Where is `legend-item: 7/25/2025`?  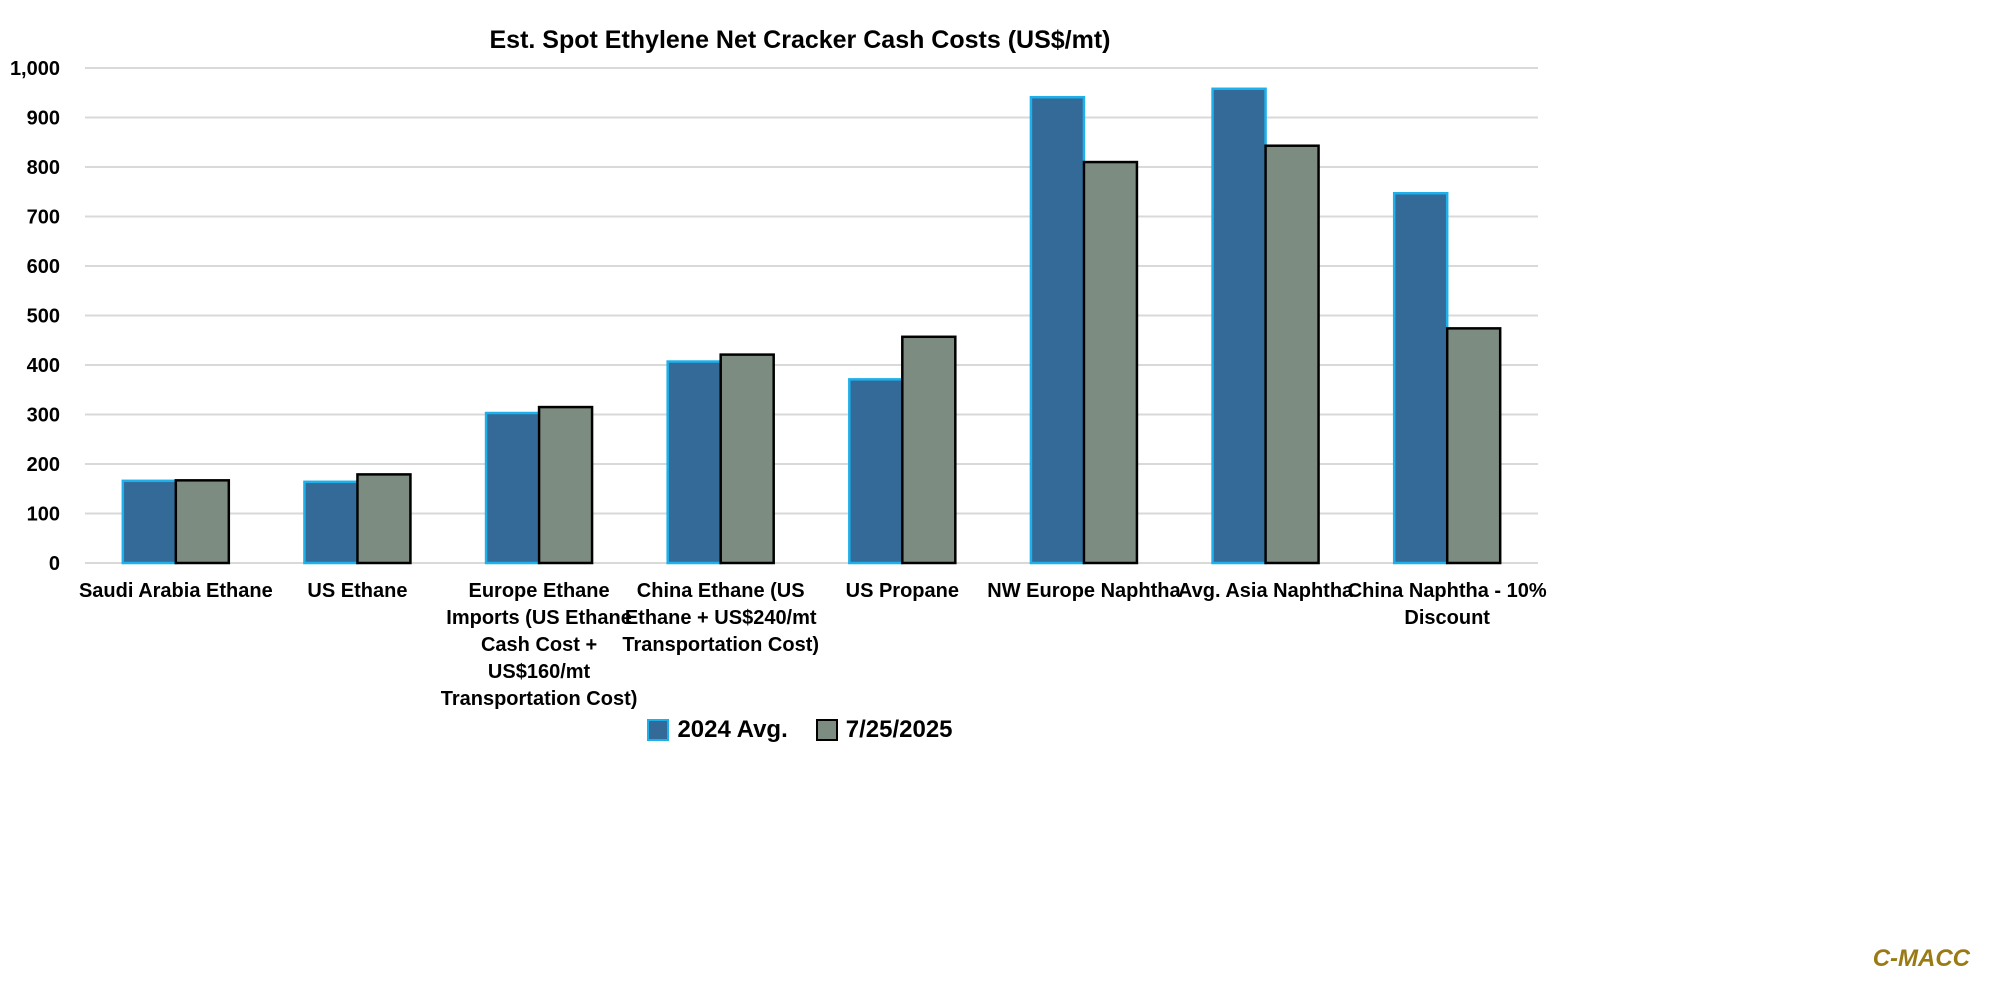
legend-item: 7/25/2025 is located at coordinates (884, 730).